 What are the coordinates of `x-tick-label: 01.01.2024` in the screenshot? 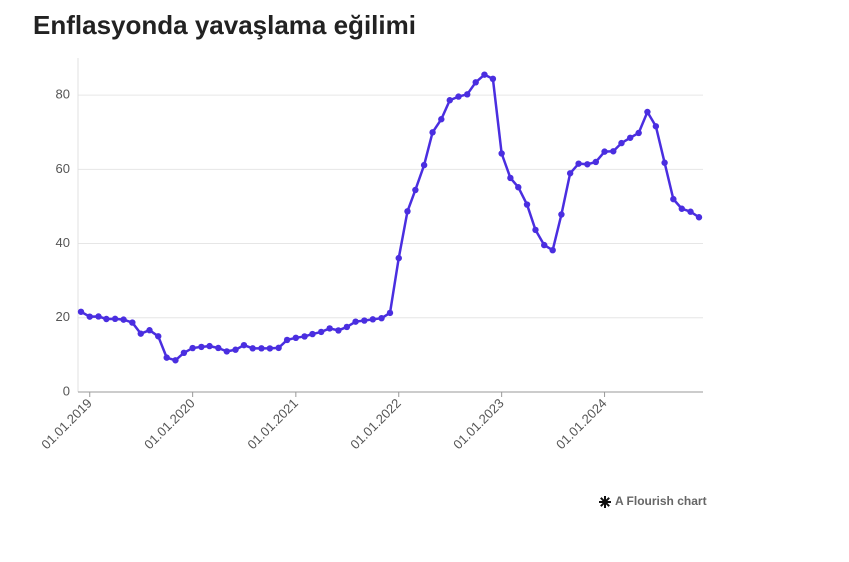 It's located at (581, 424).